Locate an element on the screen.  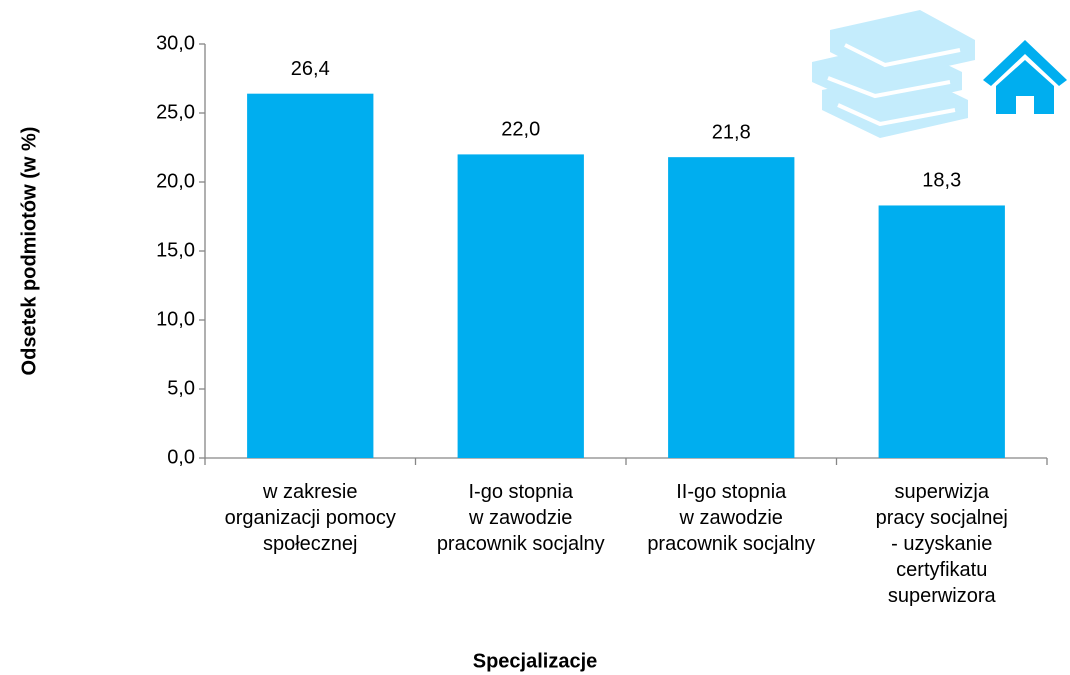
x-tick-label: I-go stopnia w zawodzie pracownik socjalny is located at coordinates (521, 518).